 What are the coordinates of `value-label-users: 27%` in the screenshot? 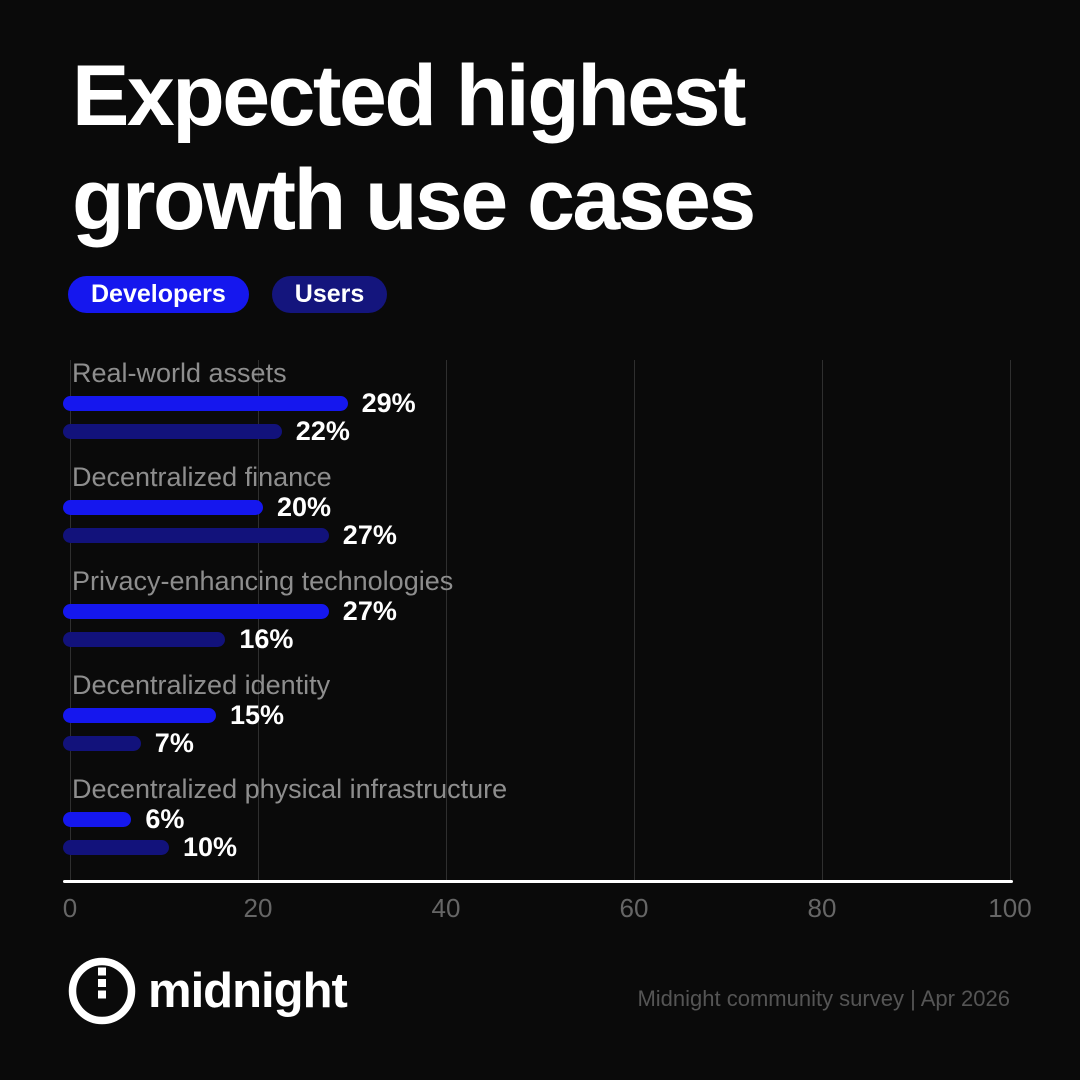 It's located at (369, 535).